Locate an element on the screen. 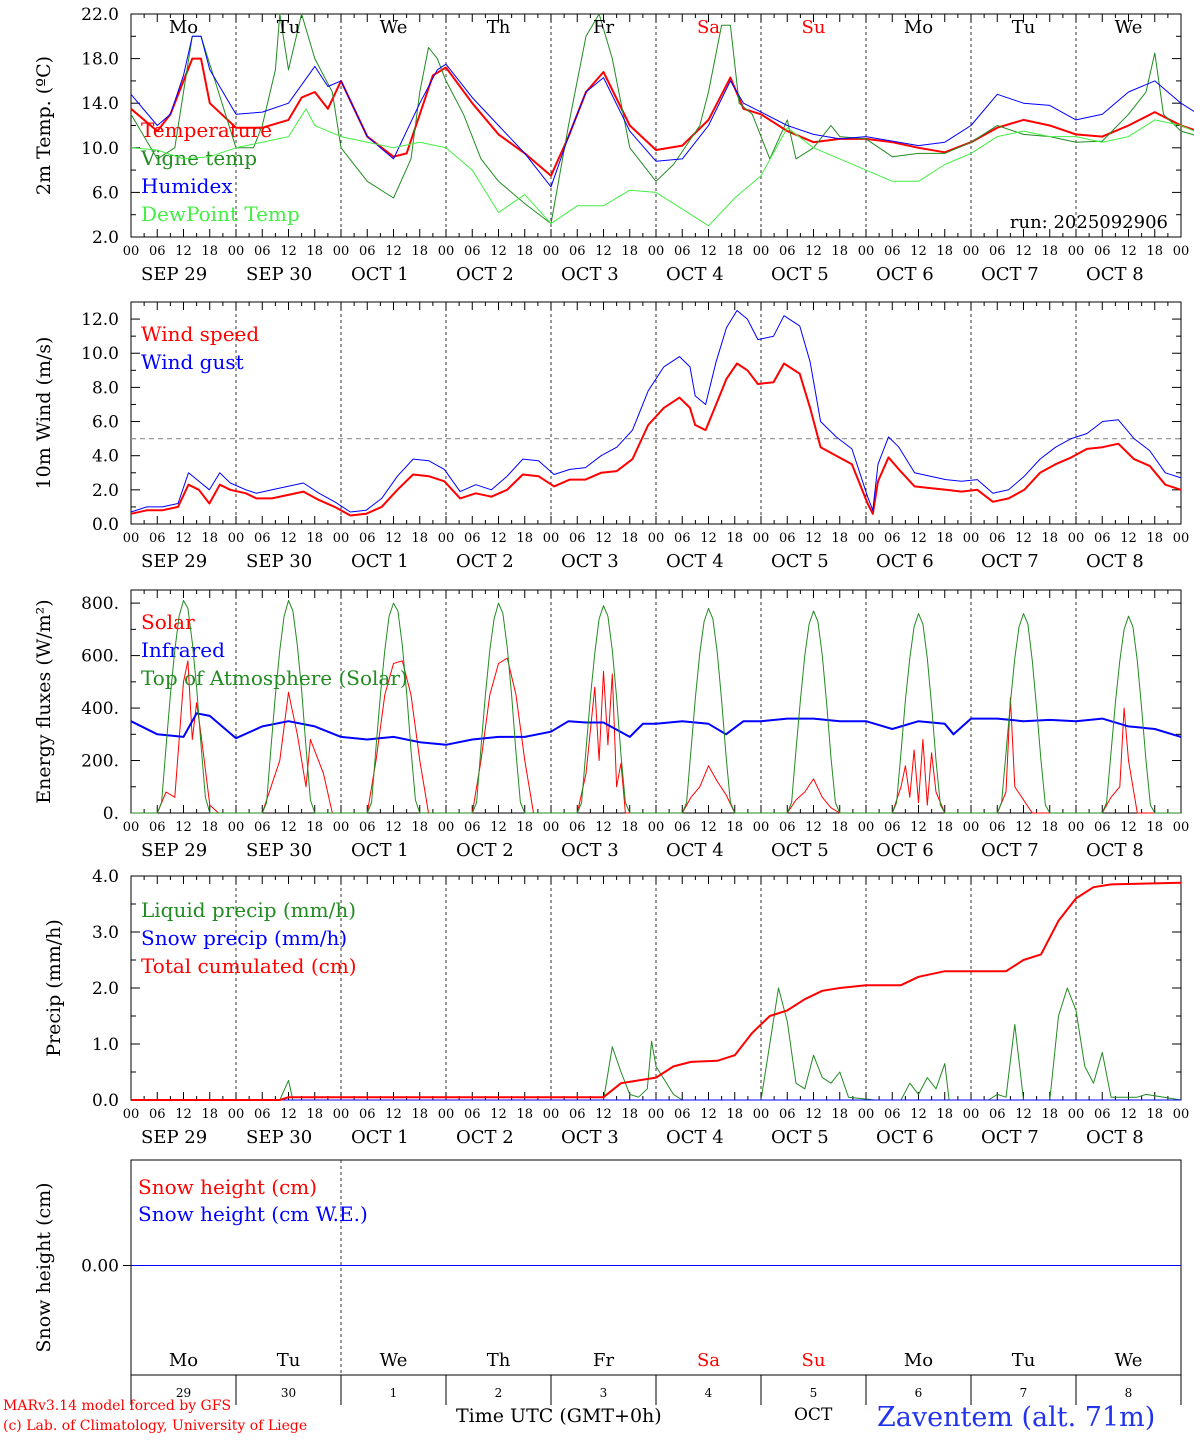 The height and width of the screenshot is (1440, 1194). y-tick-label: 8.0 is located at coordinates (105, 388).